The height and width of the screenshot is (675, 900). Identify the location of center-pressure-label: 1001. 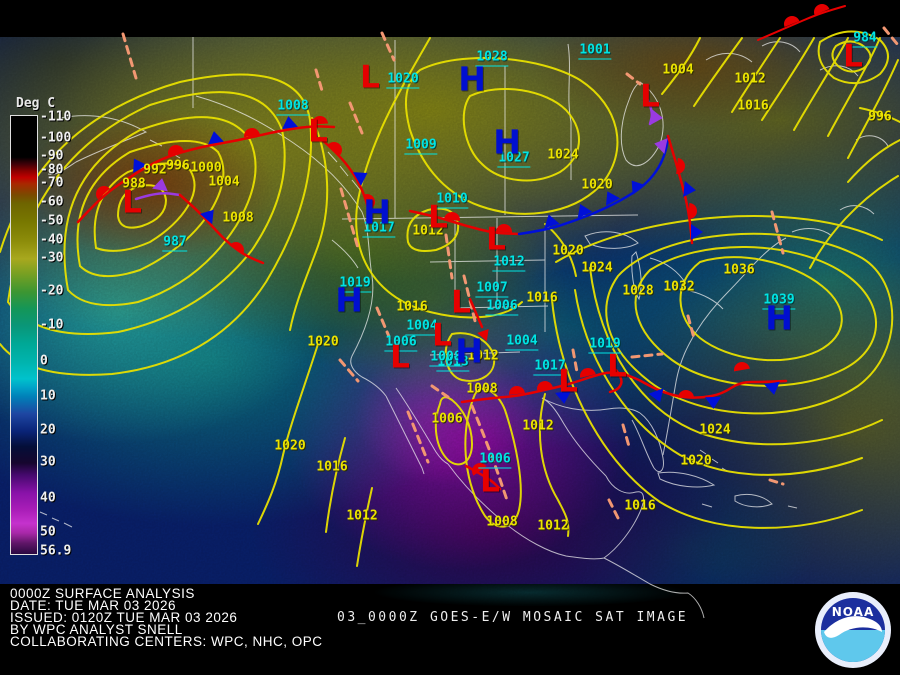
(595, 51).